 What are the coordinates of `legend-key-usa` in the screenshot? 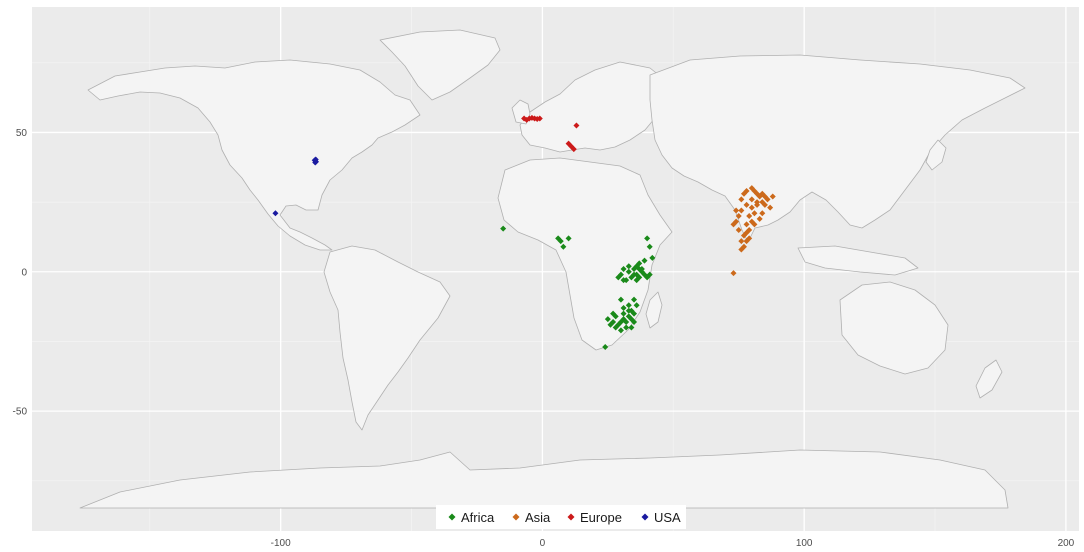 It's located at (645, 517).